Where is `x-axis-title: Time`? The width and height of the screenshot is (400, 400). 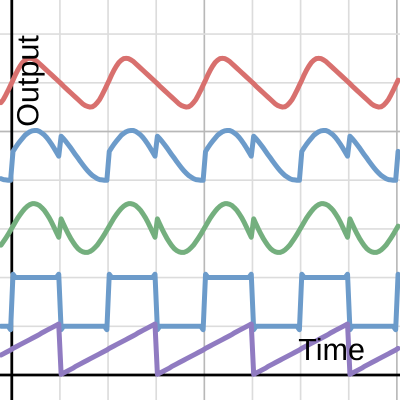
x-axis-title: Time is located at coordinates (331, 349).